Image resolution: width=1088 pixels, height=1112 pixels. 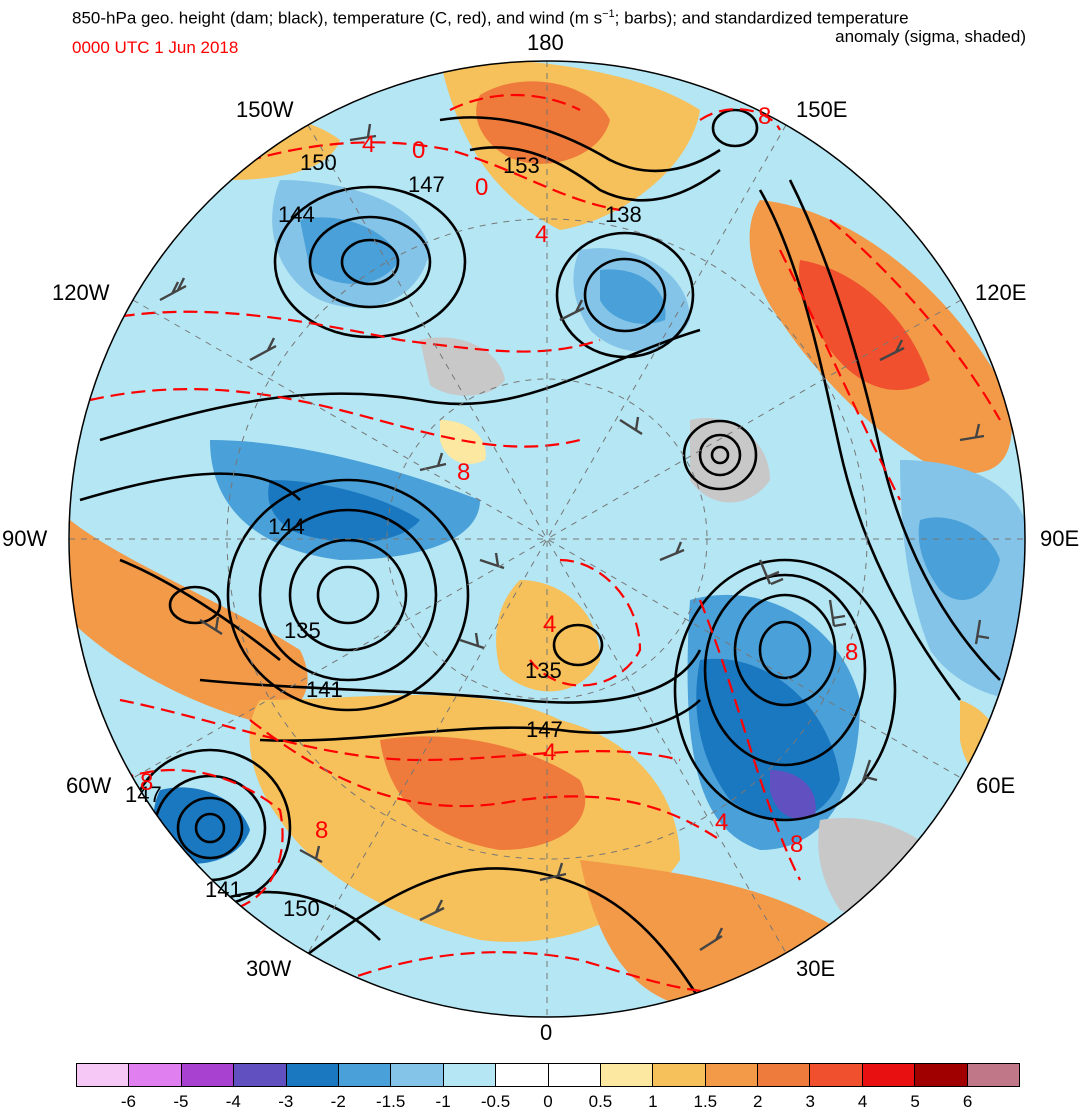 What do you see at coordinates (128, 1101) in the screenshot?
I see `colorbar-tick-label: -6` at bounding box center [128, 1101].